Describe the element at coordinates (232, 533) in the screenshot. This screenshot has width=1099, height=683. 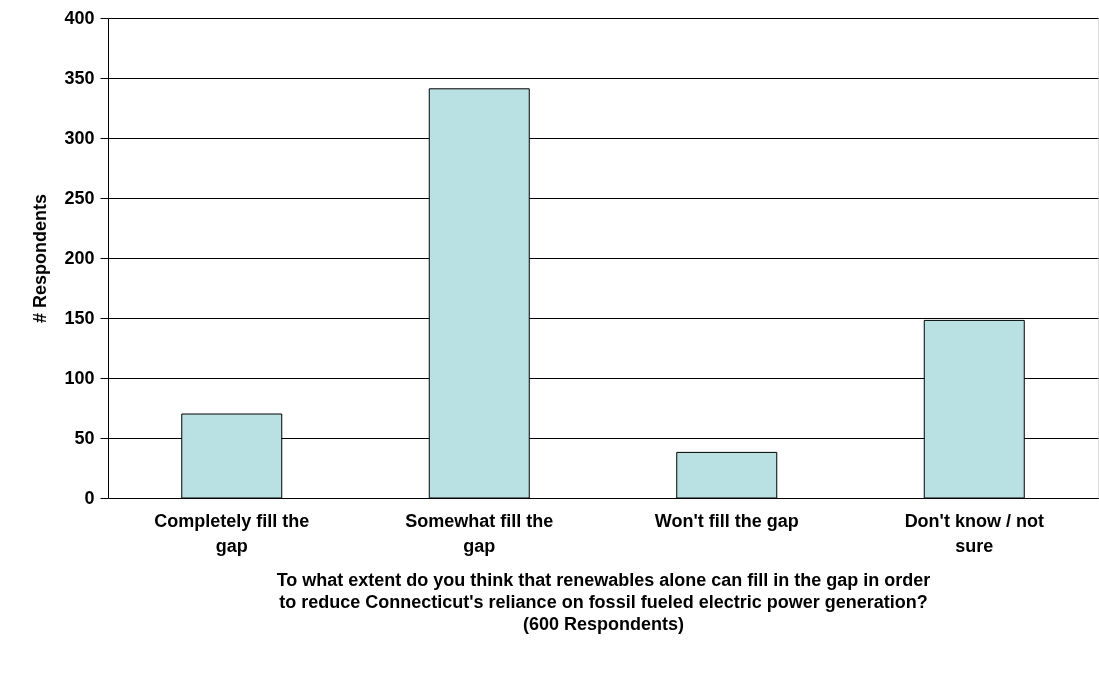
I see `x-tick-label: Completely fill the gap` at that location.